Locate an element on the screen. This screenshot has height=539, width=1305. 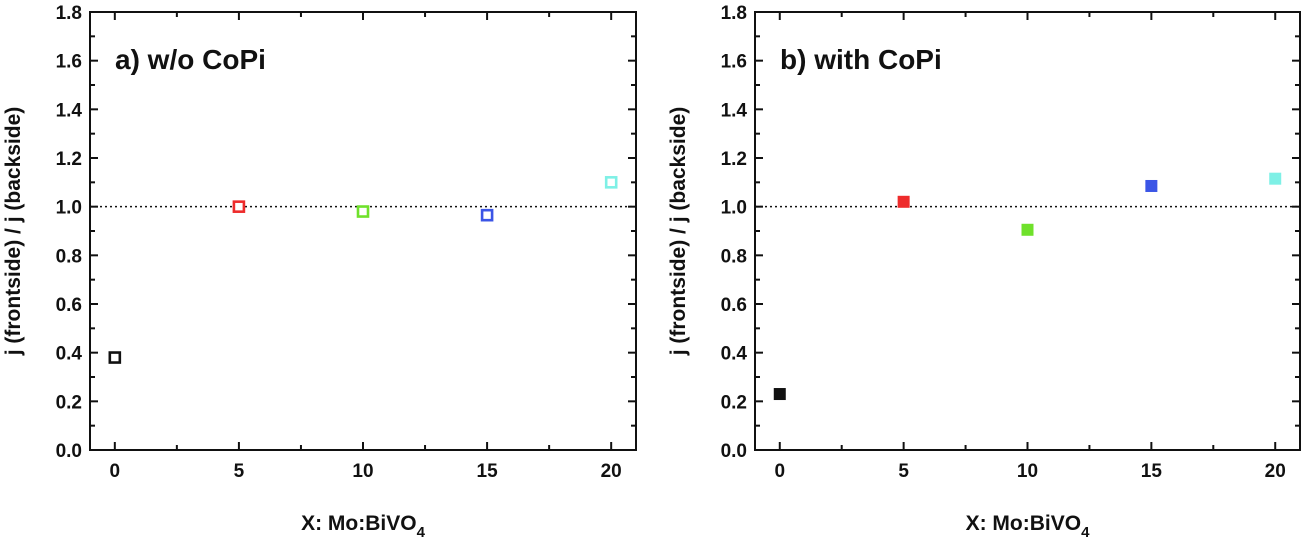
panel-title: b) with CoPi is located at coordinates (861, 59).